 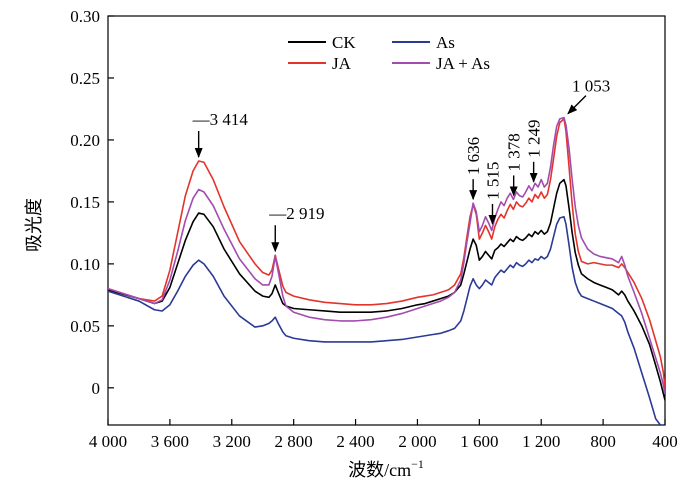 I want to click on peak-label: 1 636, so click(x=473, y=156).